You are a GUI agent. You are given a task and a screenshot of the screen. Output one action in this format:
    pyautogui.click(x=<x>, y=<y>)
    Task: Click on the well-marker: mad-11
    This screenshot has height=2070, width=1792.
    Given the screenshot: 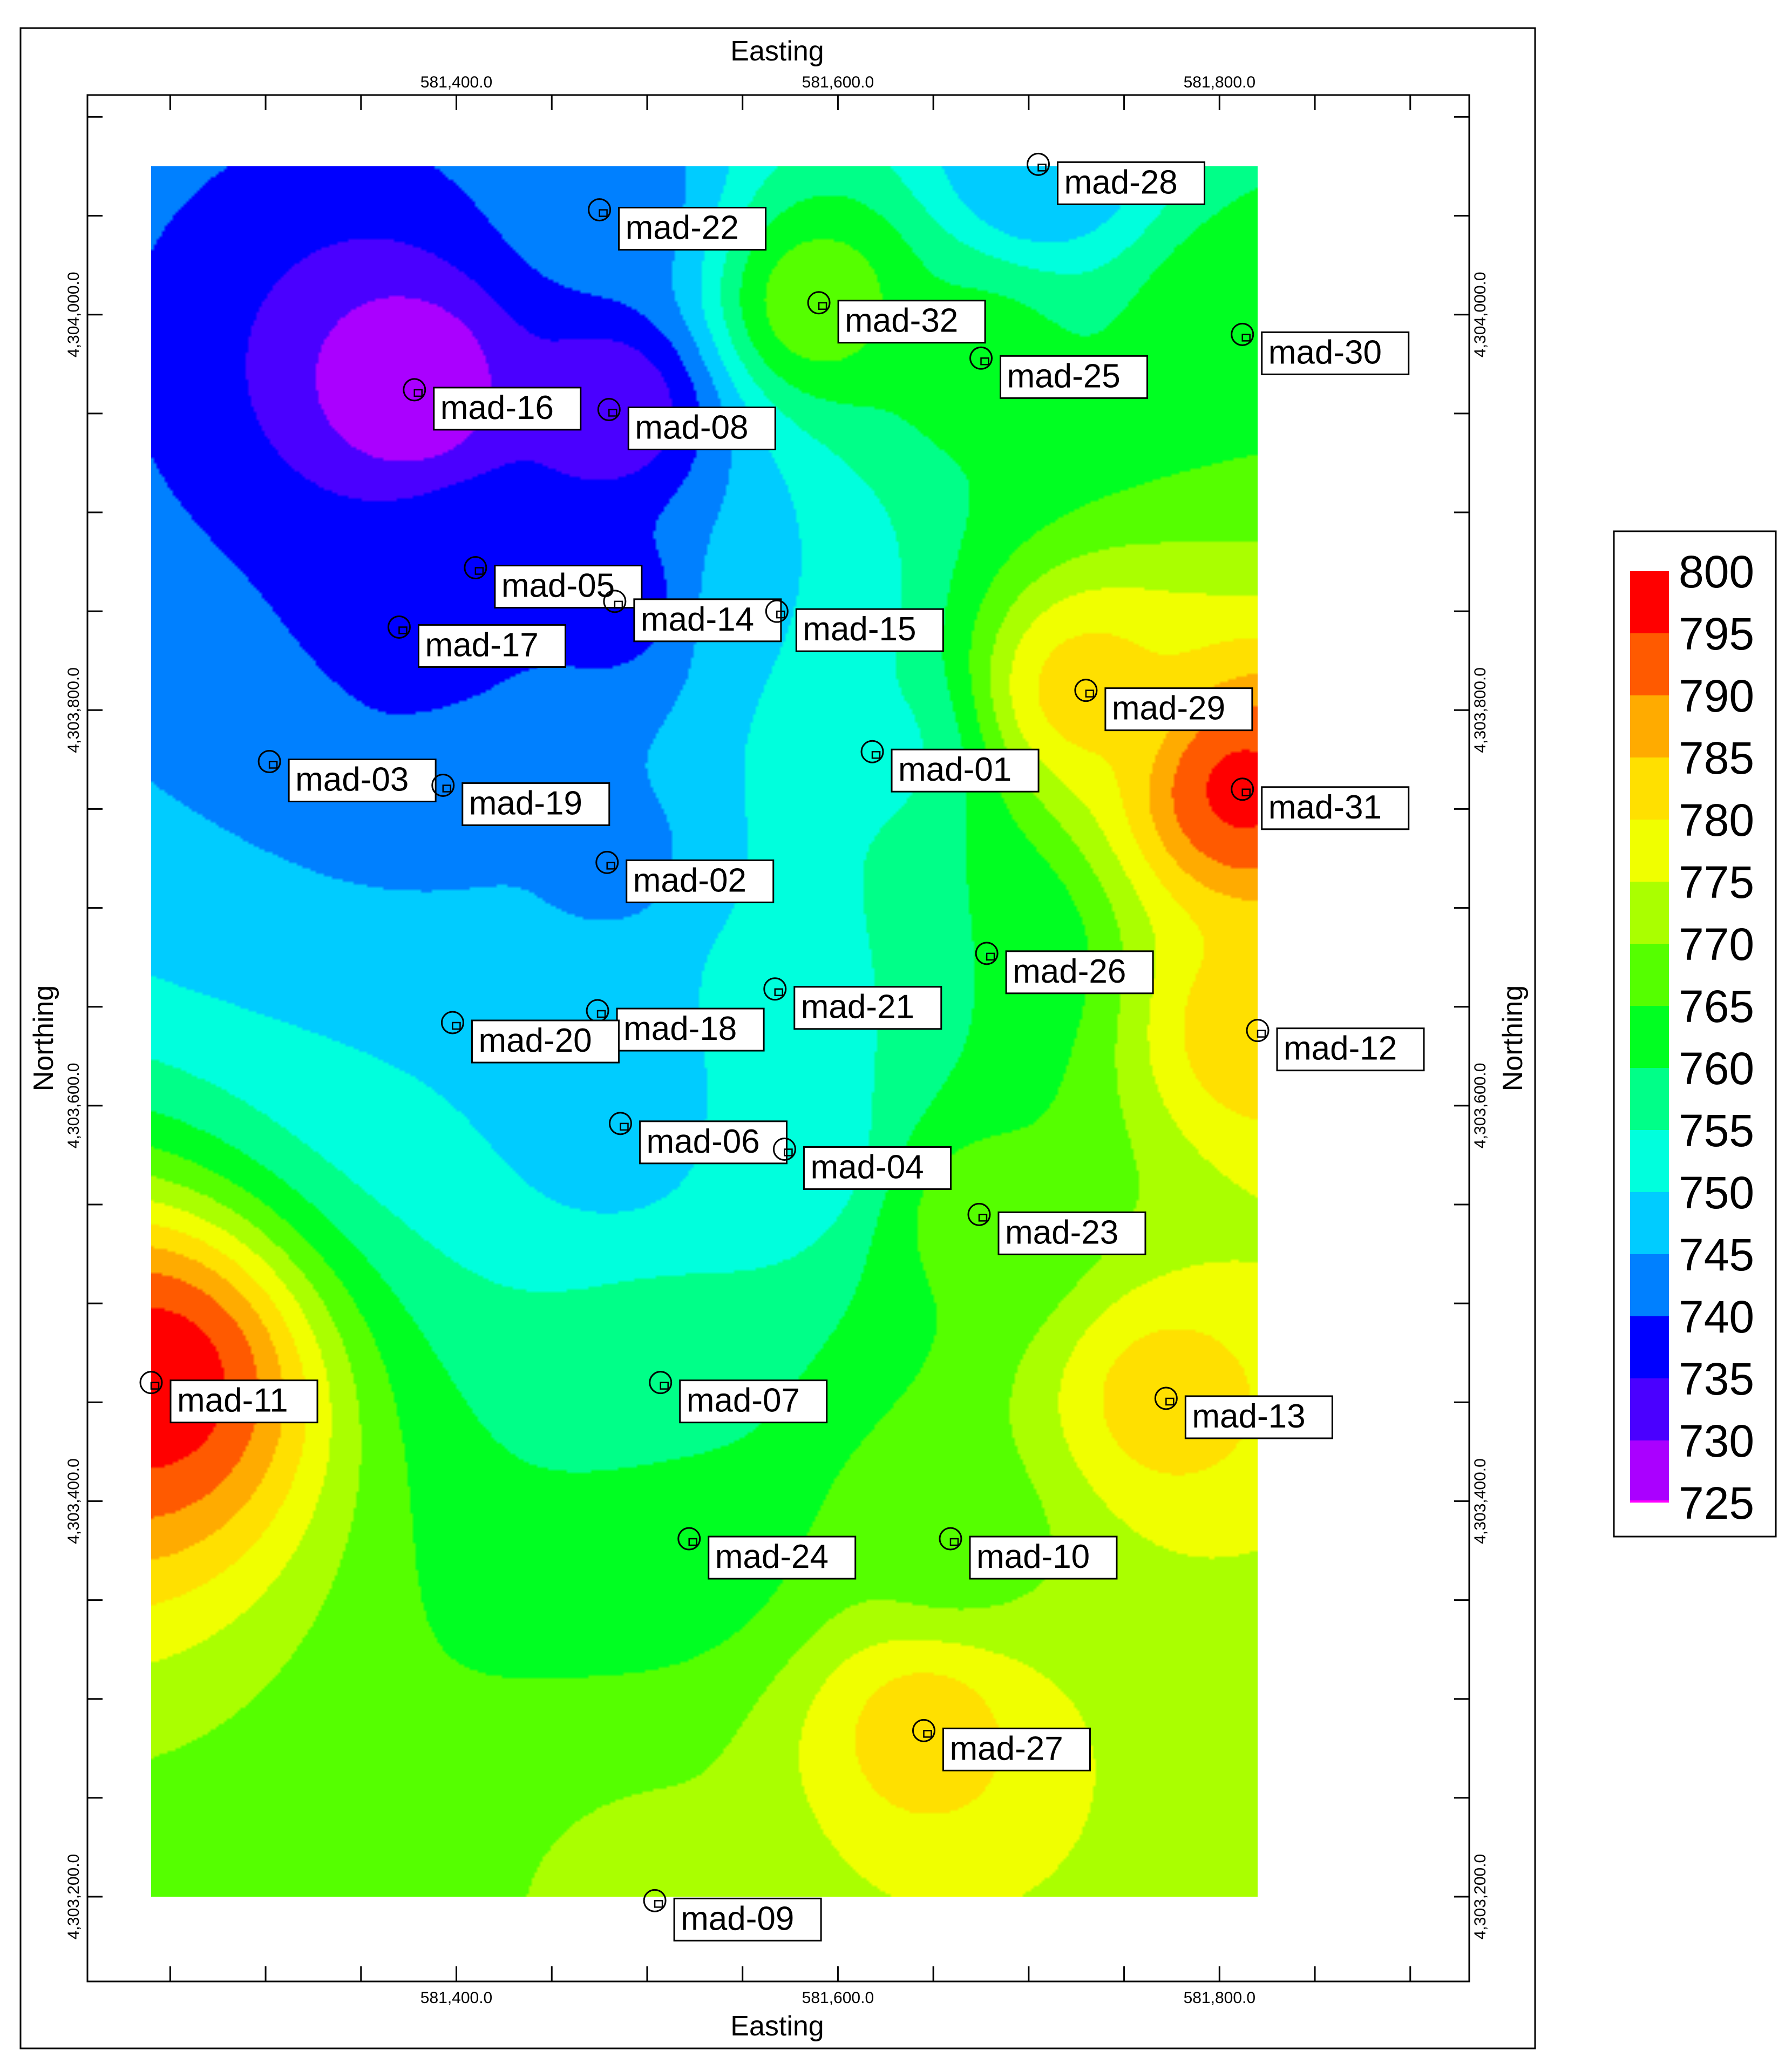 What is the action you would take?
    pyautogui.click(x=228, y=1398)
    